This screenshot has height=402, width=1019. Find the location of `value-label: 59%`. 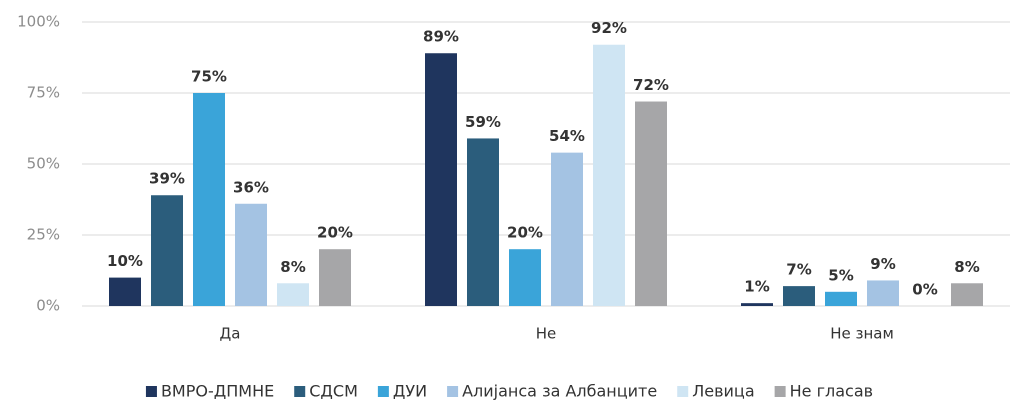

value-label: 59% is located at coordinates (483, 122).